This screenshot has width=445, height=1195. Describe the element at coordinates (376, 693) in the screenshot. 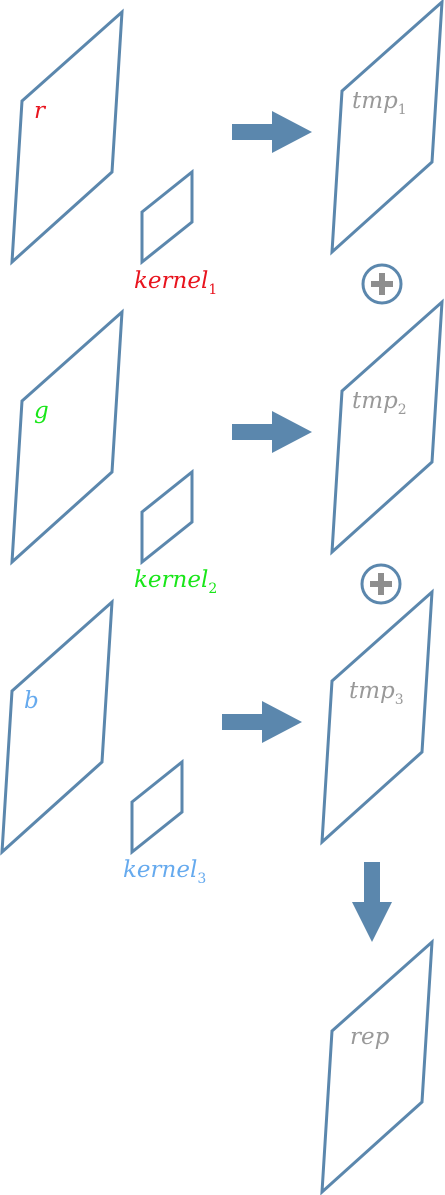

I see `tmp-label-3: tmp3` at that location.